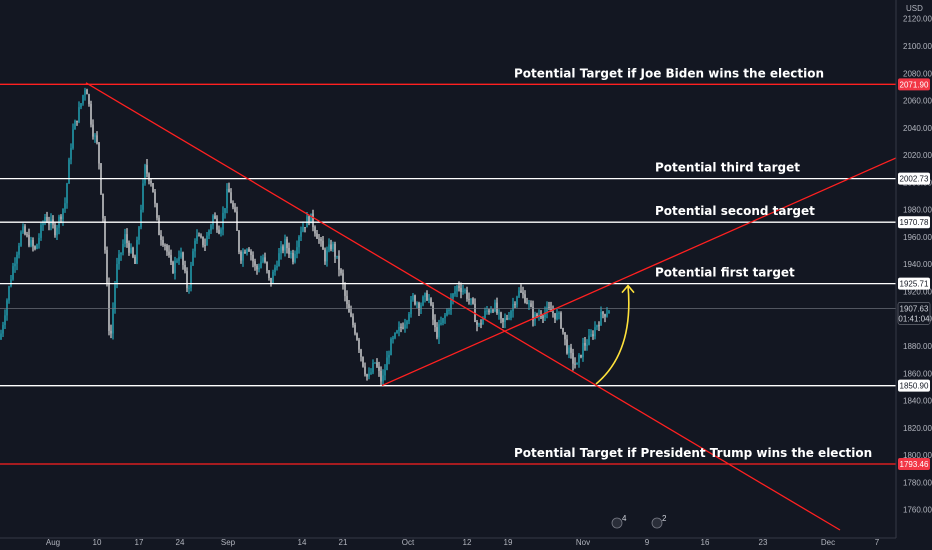 The image size is (932, 550). I want to click on y-tick-label: 1860.00, so click(917, 373).